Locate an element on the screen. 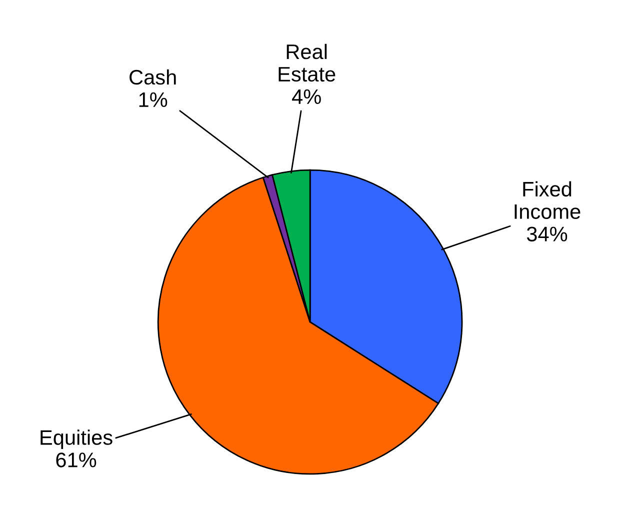 This screenshot has width=640, height=514. slice-label: Real Estate is located at coordinates (307, 63).